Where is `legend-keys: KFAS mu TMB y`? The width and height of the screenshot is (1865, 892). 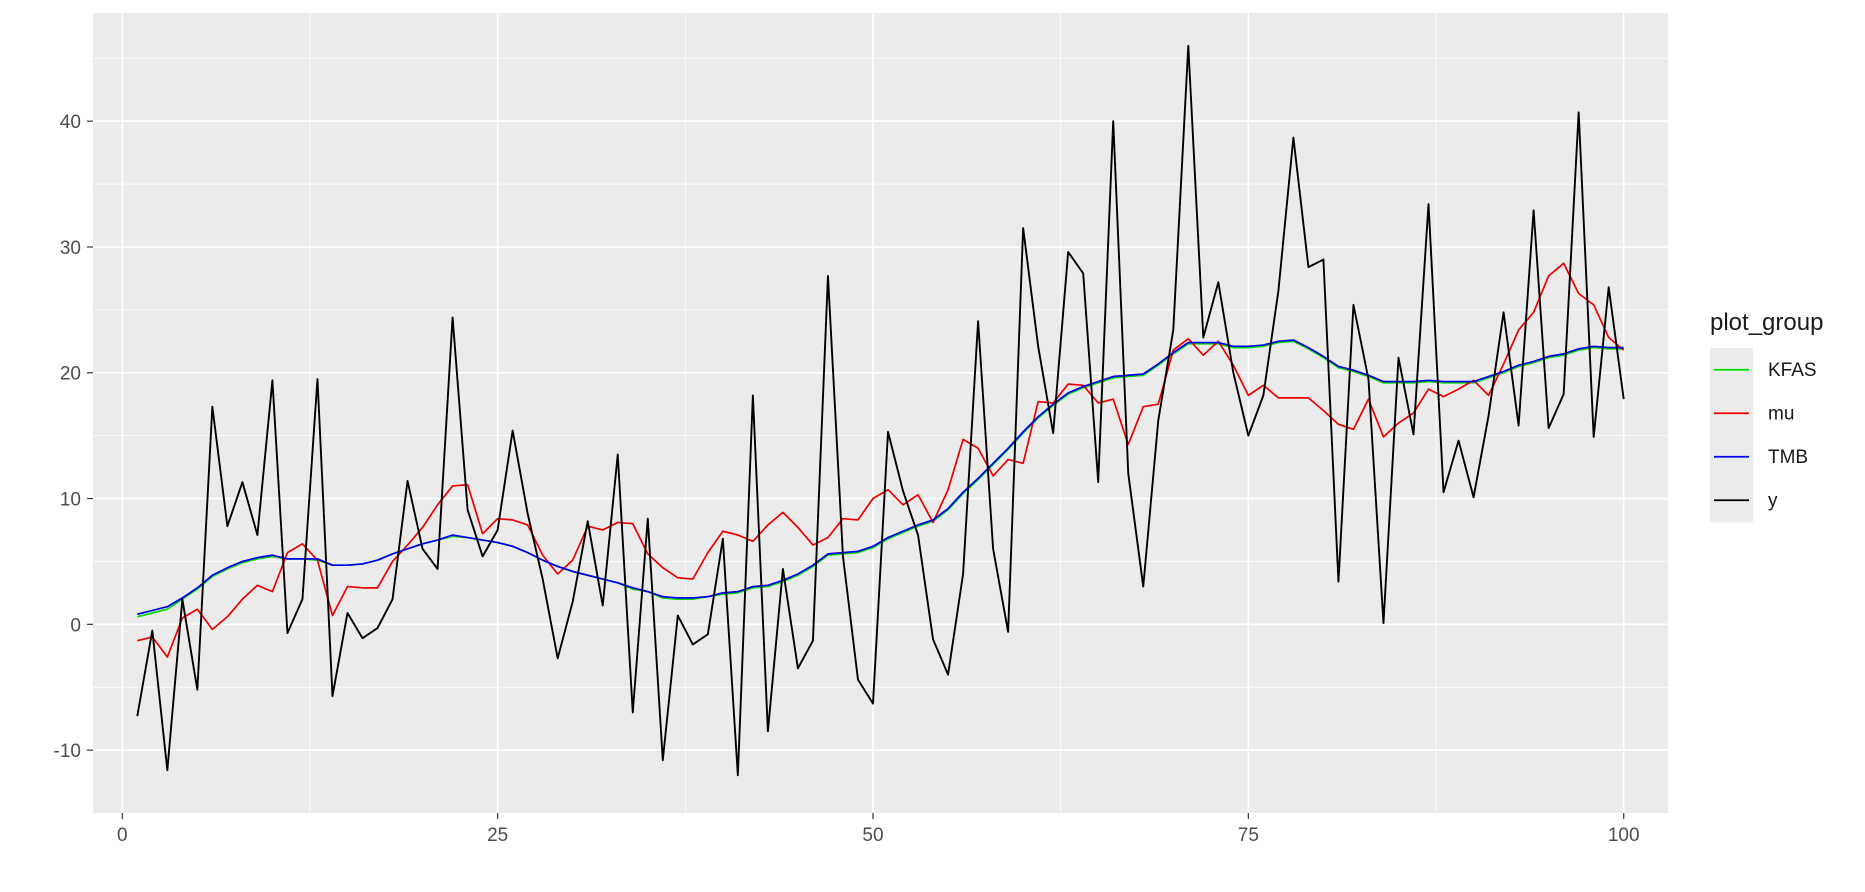
legend-keys: KFAS mu TMB y is located at coordinates (1763, 435).